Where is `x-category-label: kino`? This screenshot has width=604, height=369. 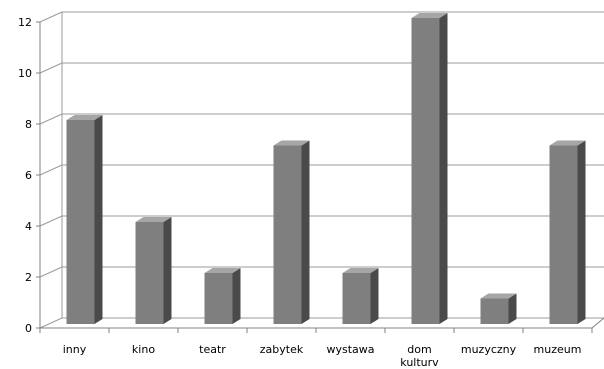 x-category-label: kino is located at coordinates (143, 349).